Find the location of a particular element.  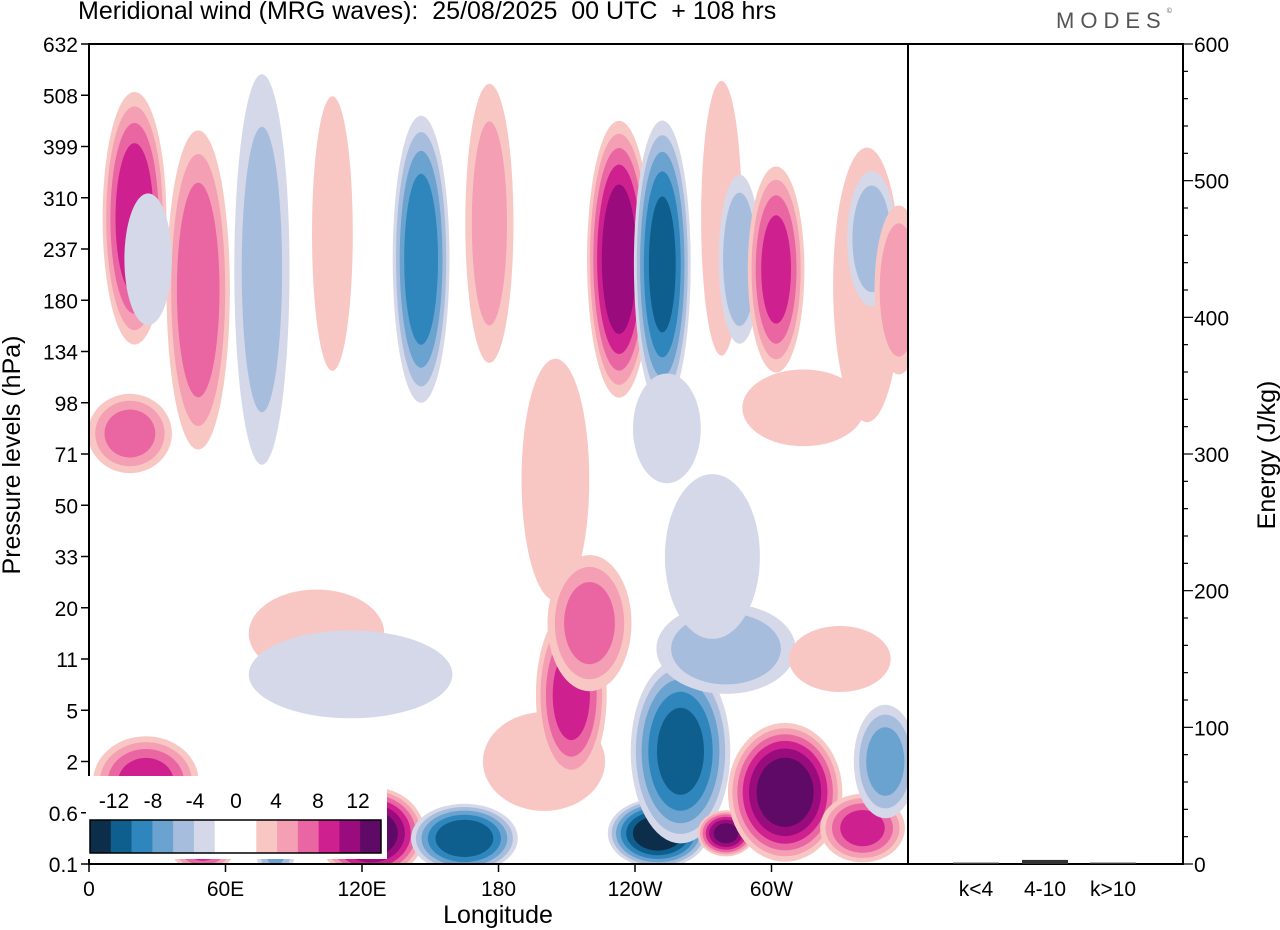

colorbar-label: -4 is located at coordinates (195, 801).